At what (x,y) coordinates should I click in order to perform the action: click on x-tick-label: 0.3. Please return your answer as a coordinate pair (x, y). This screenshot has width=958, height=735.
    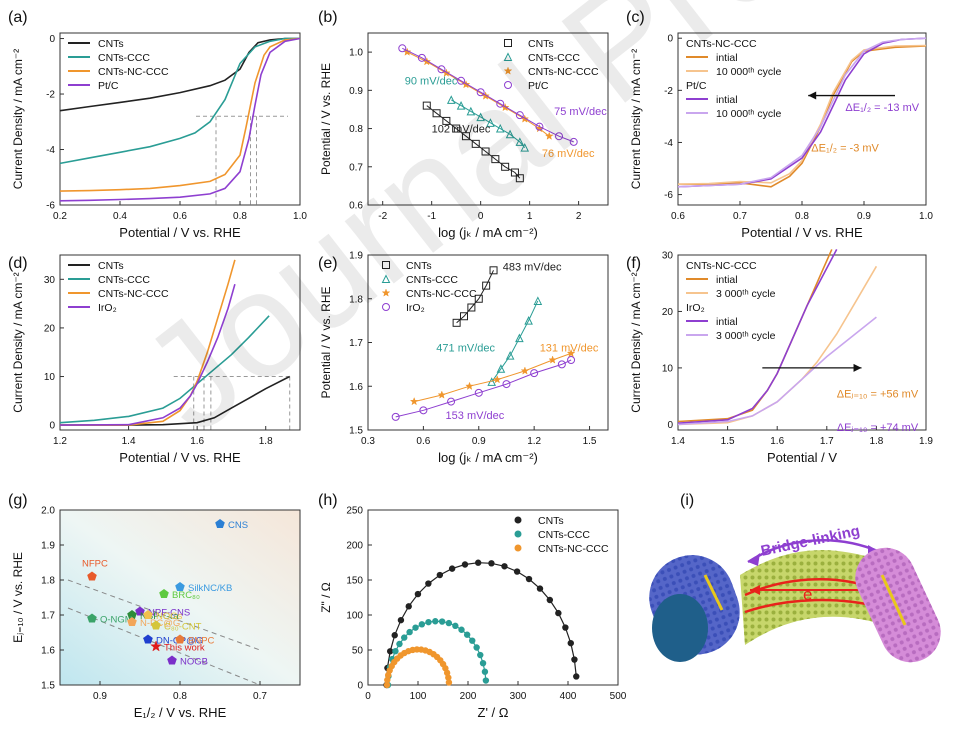
    Looking at the image, I should click on (368, 441).